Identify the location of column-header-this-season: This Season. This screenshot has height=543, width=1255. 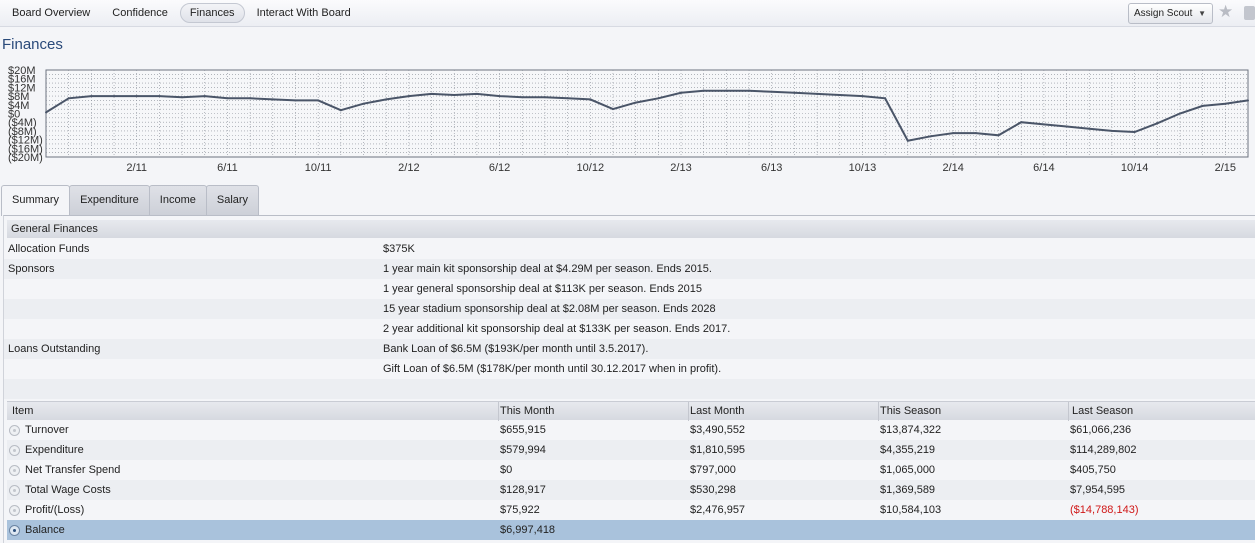
(911, 411).